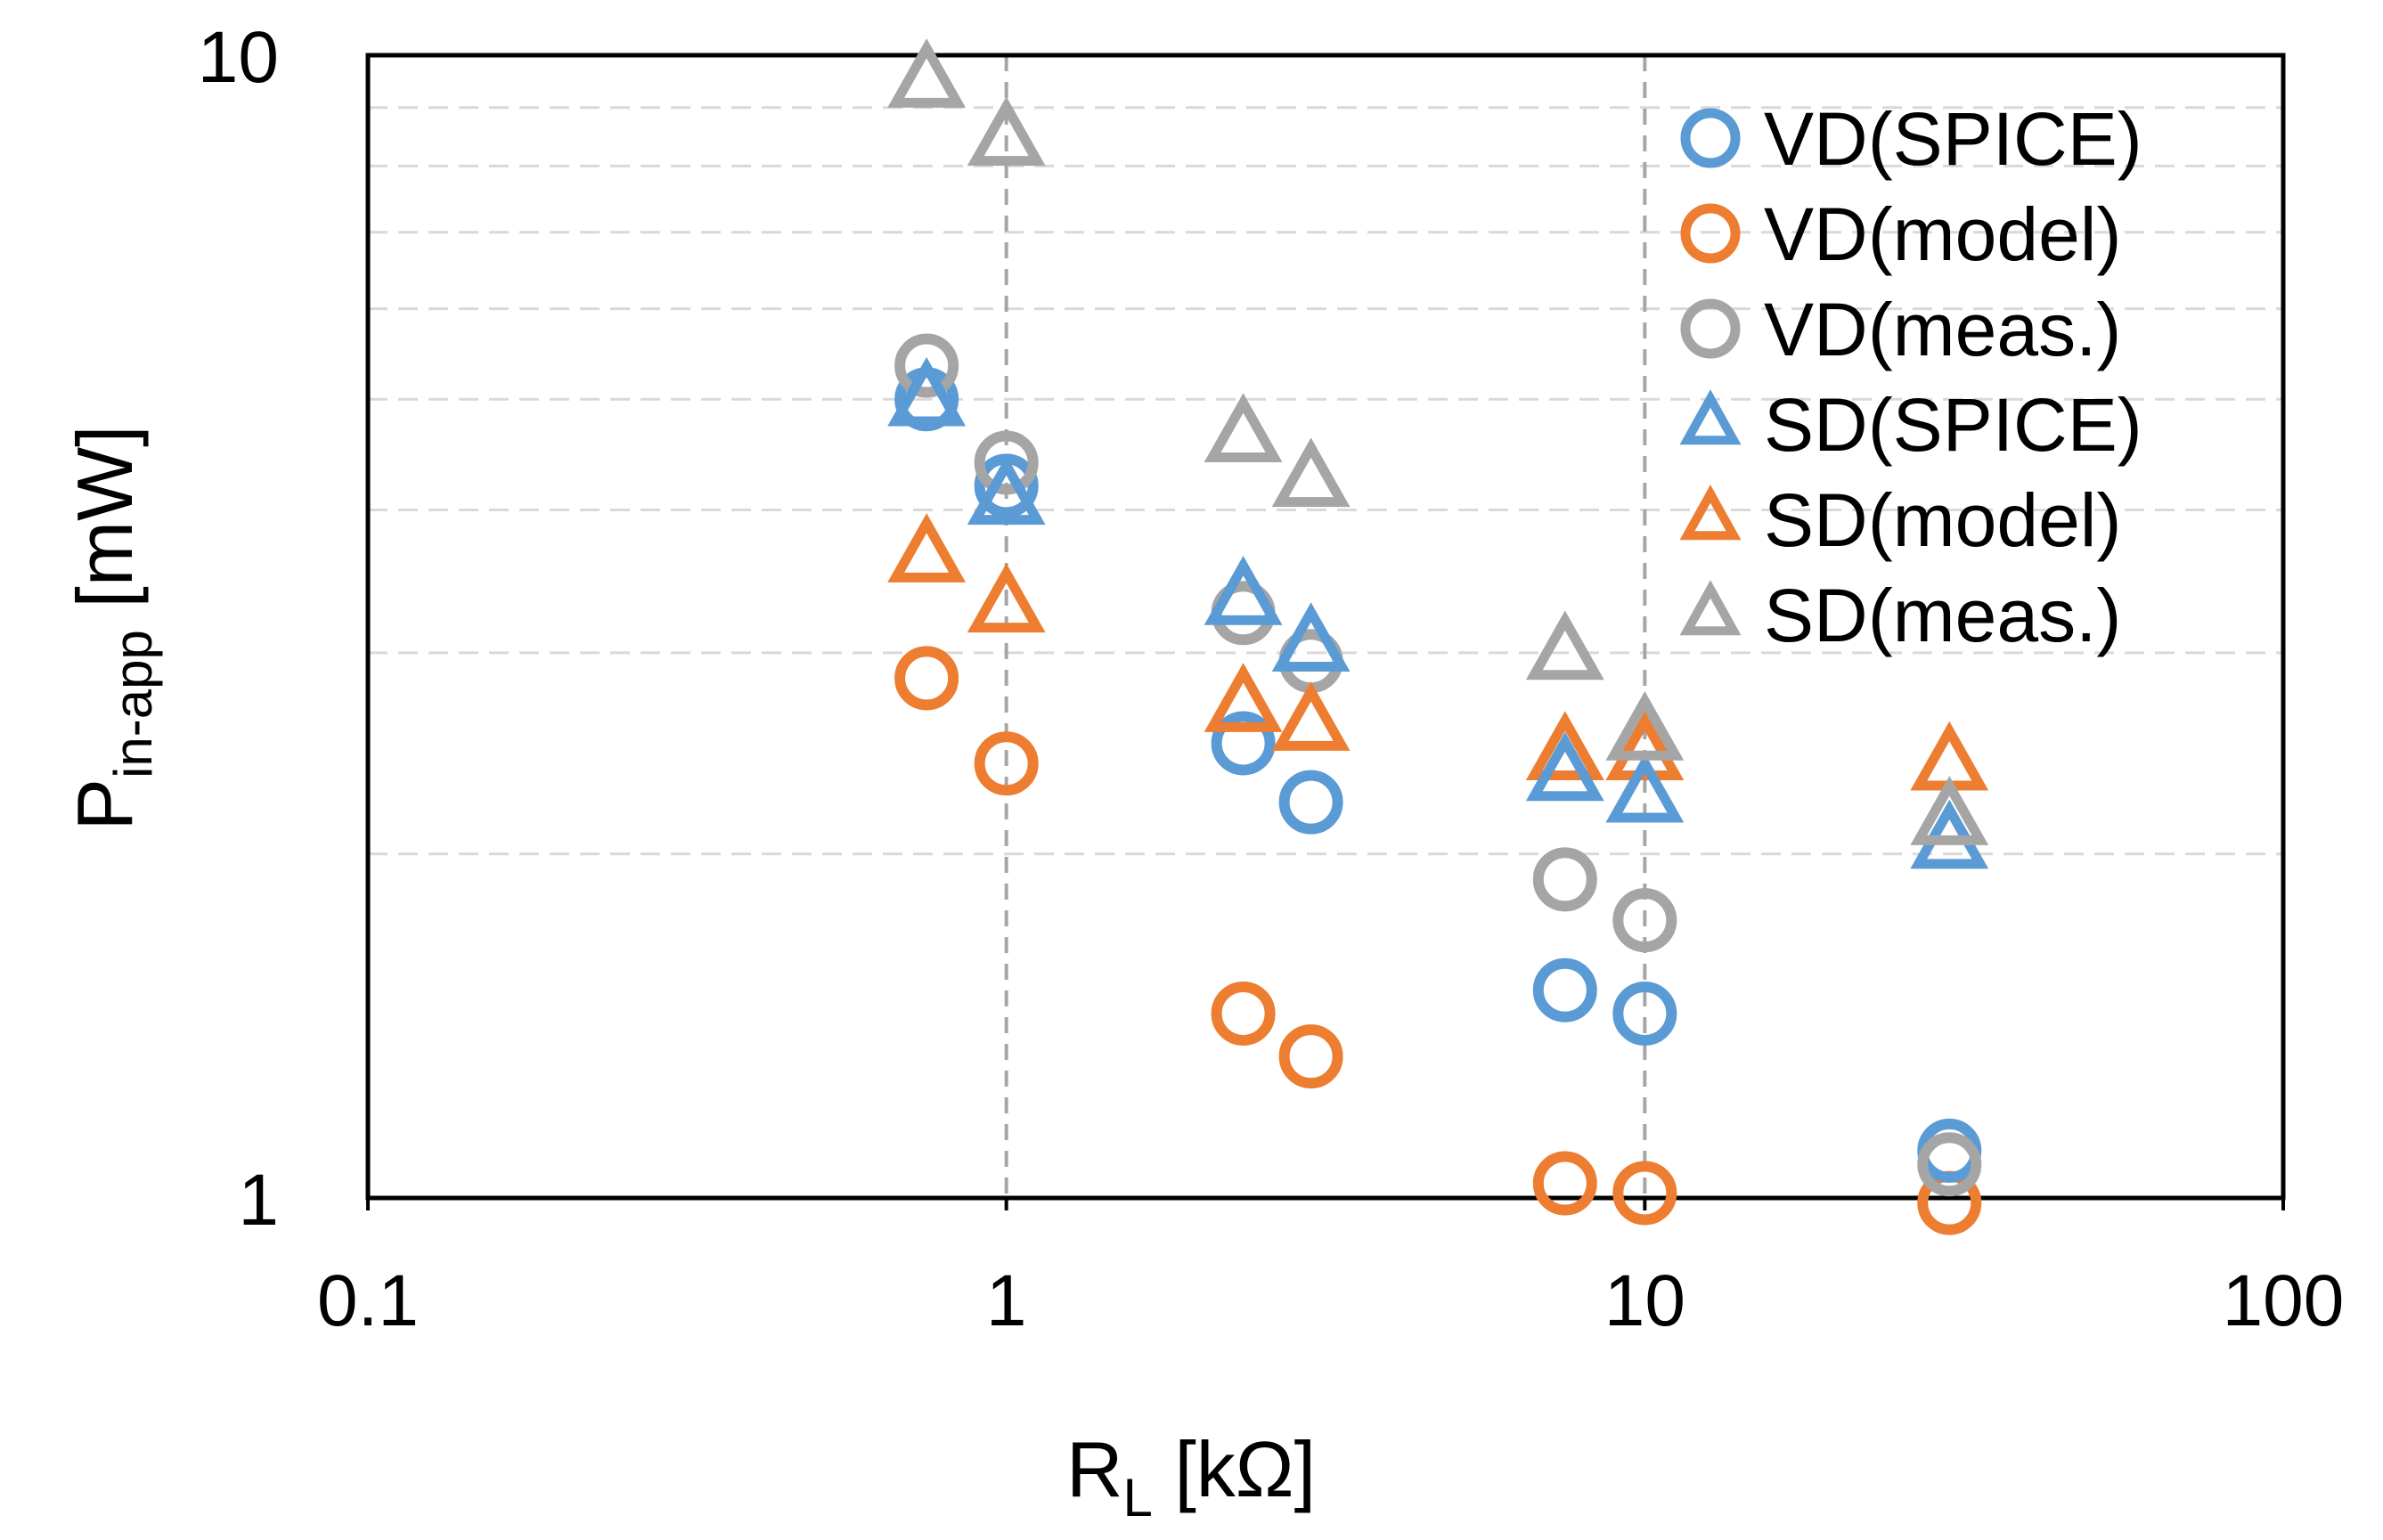  I want to click on y-axis-title: Pin-app [mW], so click(112, 627).